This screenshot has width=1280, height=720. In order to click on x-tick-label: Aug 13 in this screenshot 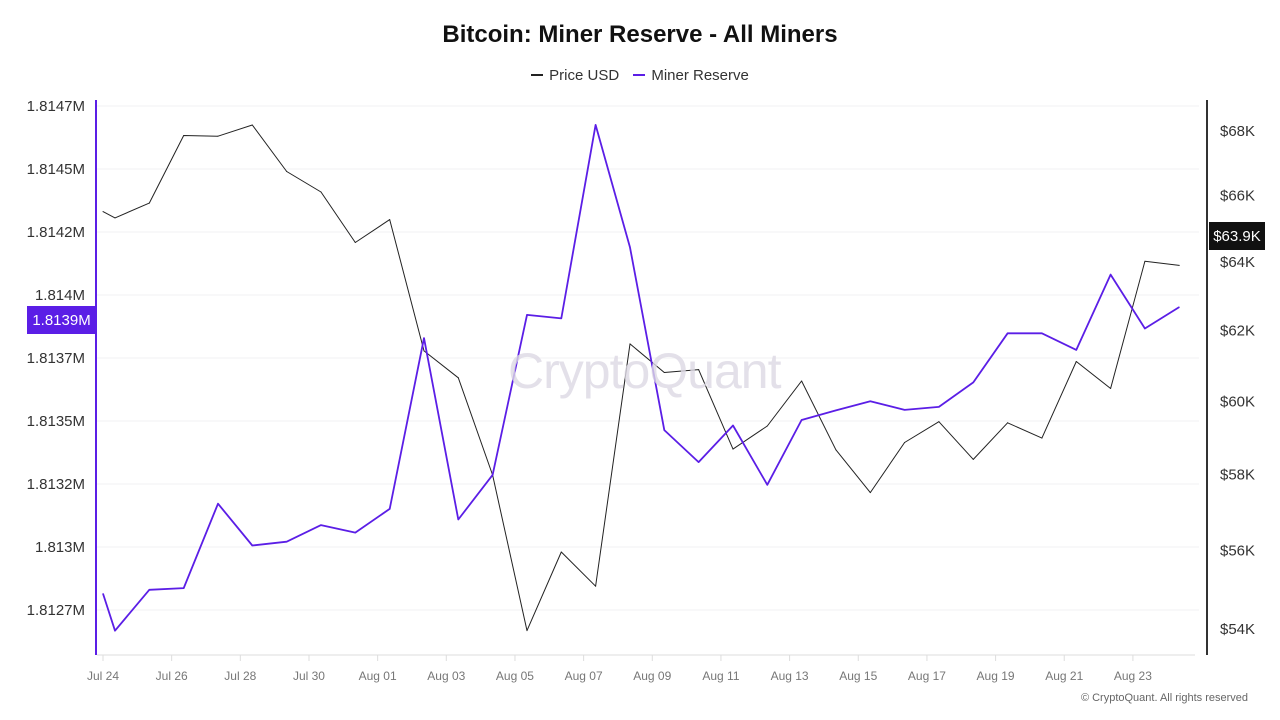, I will do `click(790, 676)`.